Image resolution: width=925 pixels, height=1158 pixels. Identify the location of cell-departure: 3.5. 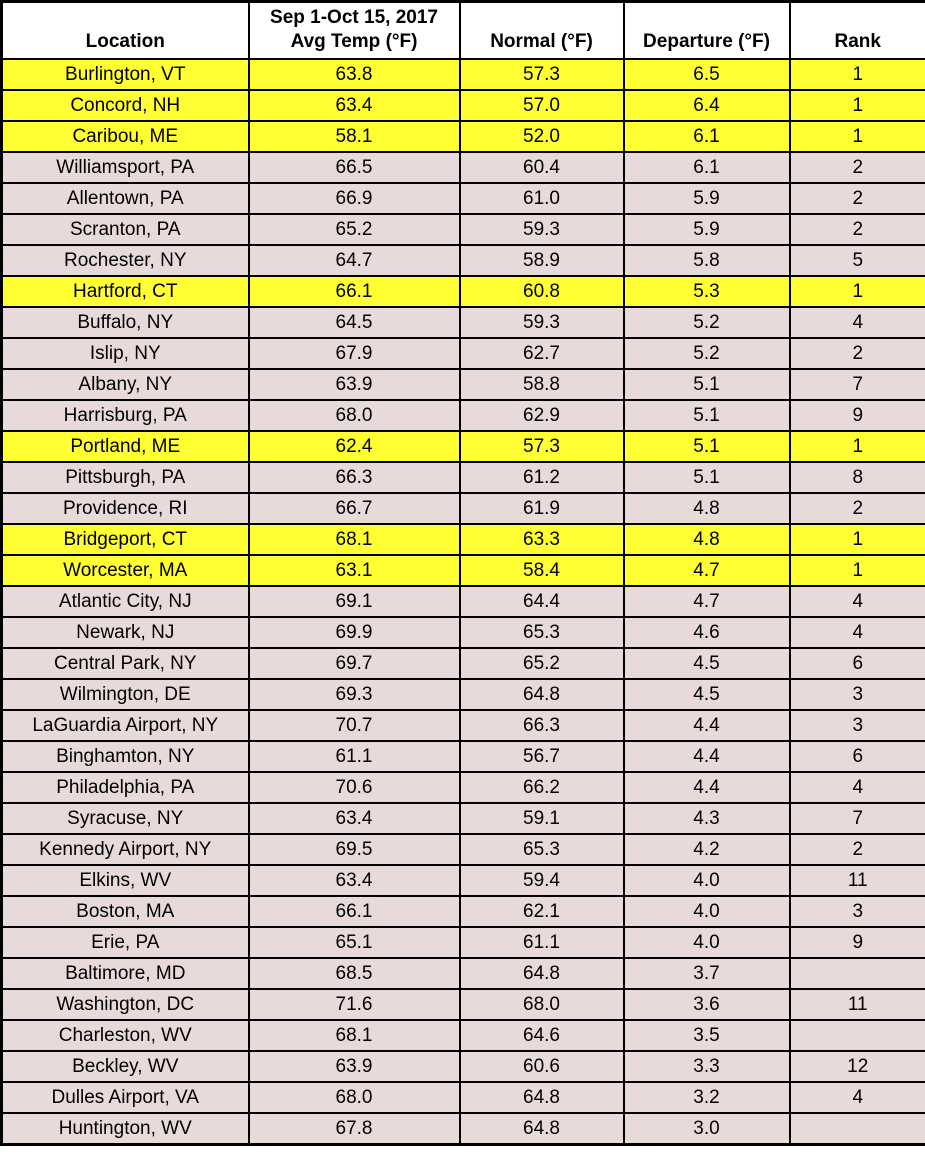
(706, 1035).